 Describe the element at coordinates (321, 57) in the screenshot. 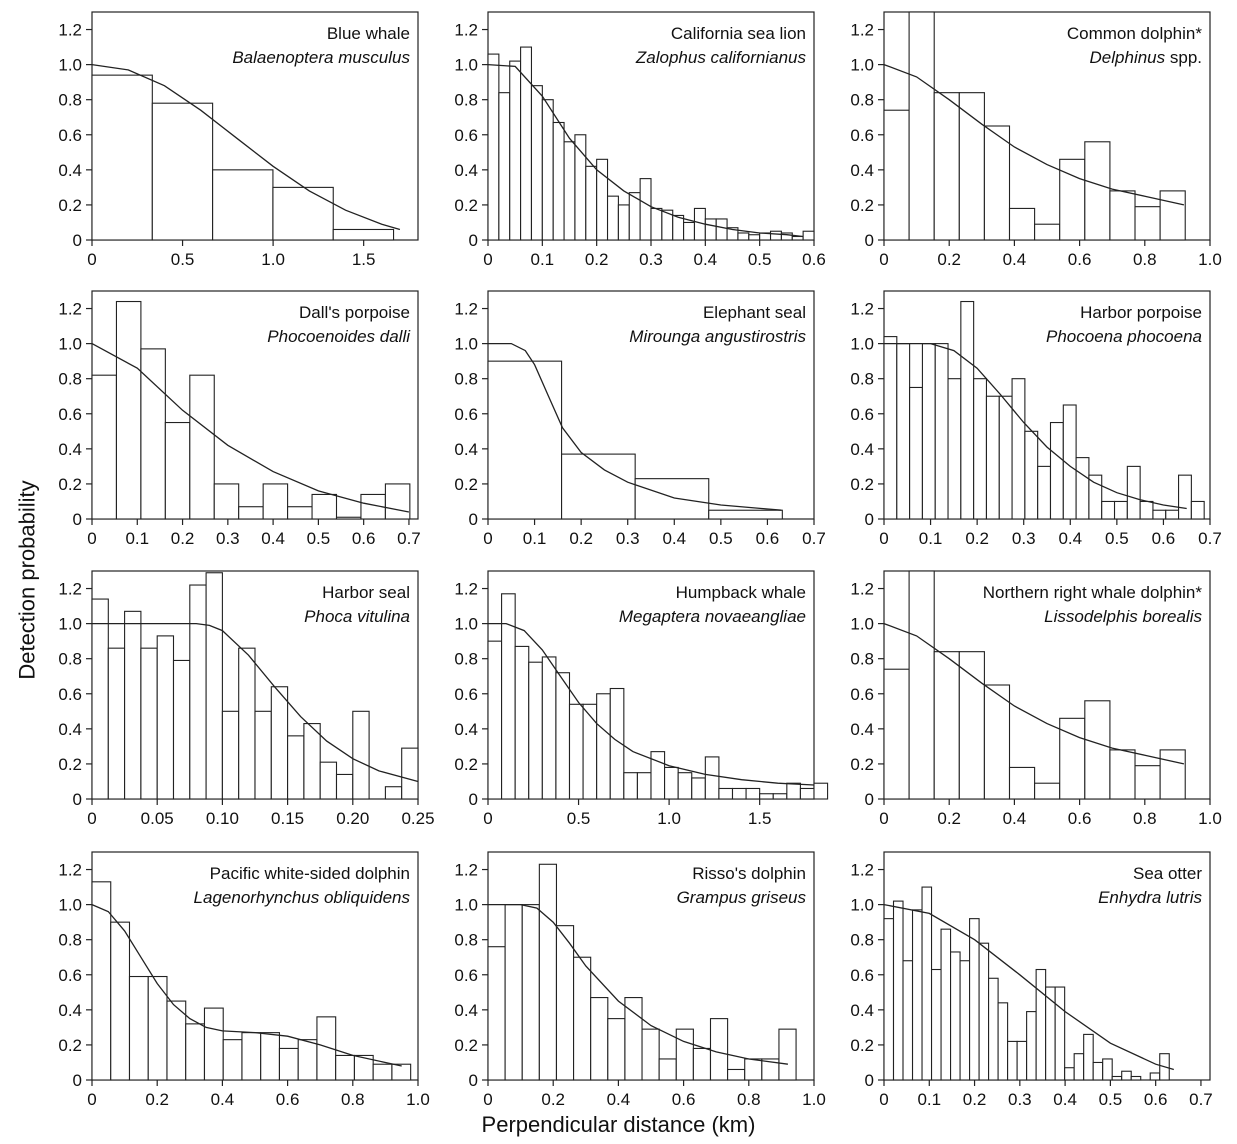

I see `species-latin-name: Balaenoptera musculus` at that location.